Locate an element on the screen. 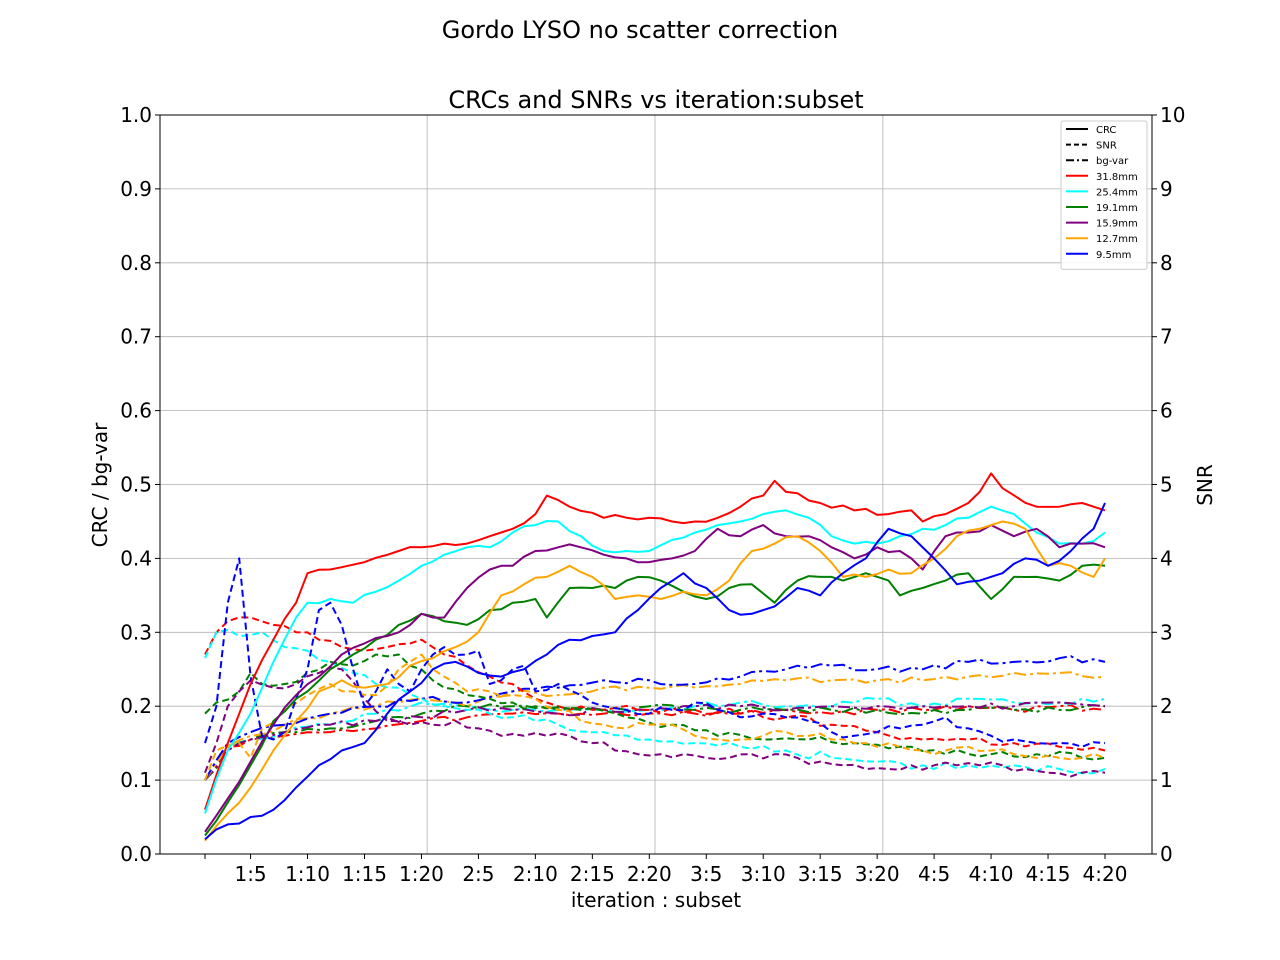 The width and height of the screenshot is (1280, 960). legend-label: 9.5mm is located at coordinates (1113, 255).